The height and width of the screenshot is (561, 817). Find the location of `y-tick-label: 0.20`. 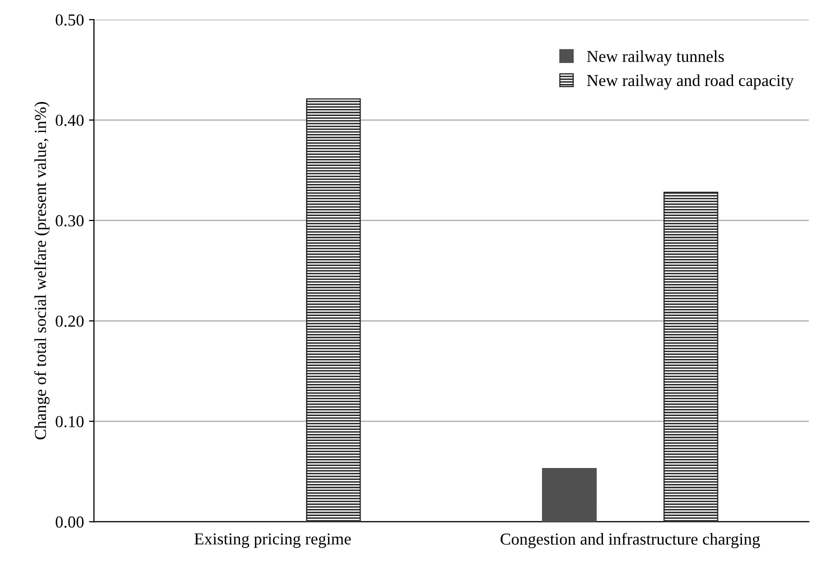

y-tick-label: 0.20 is located at coordinates (70, 321).